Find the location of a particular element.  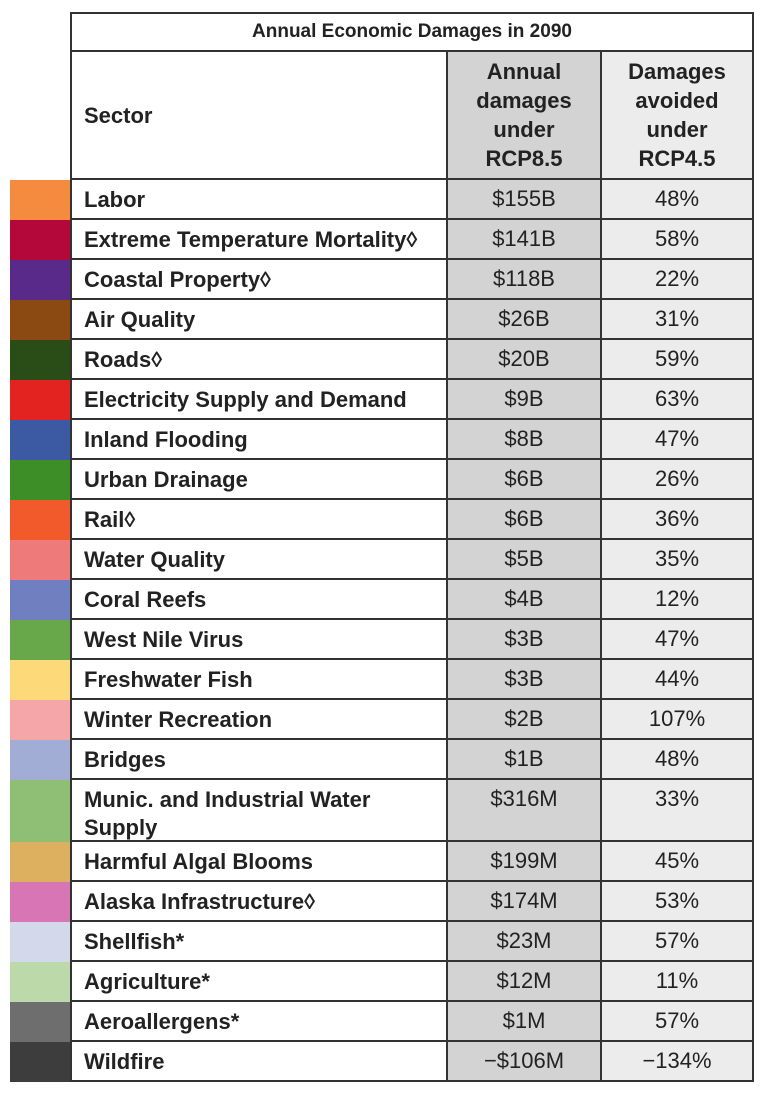

annual-damages-cell: $316M is located at coordinates (523, 811).